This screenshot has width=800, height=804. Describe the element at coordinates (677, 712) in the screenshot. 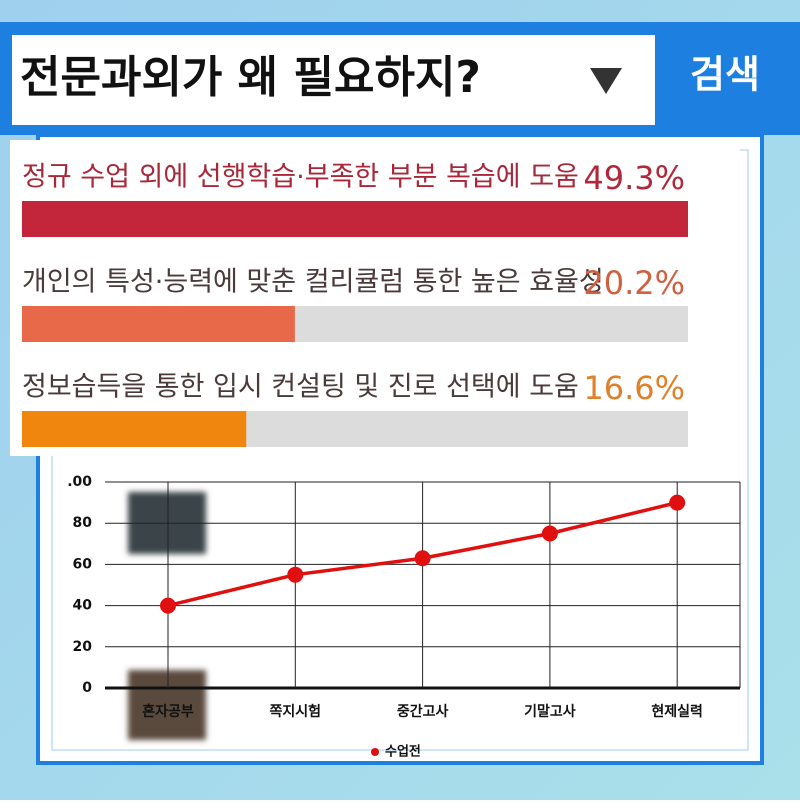

I see `x-tick-label: 현제실력` at that location.